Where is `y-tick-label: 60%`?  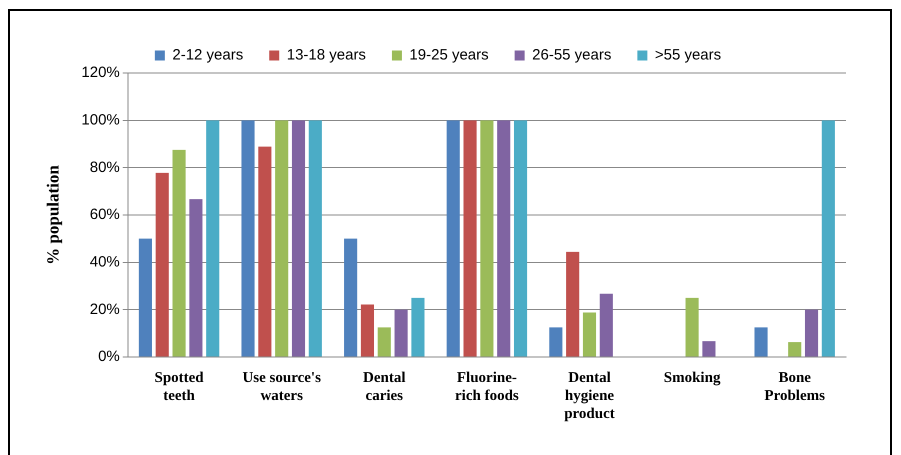
y-tick-label: 60% is located at coordinates (105, 215).